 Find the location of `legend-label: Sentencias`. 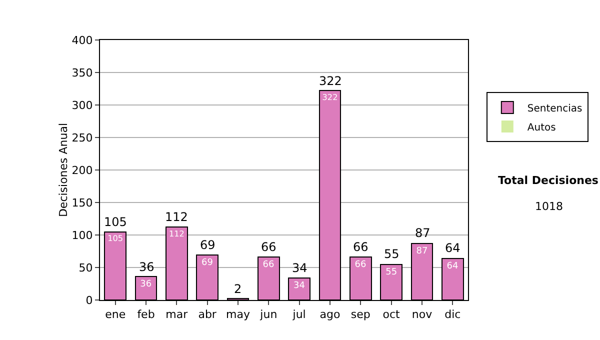

legend-label: Sentencias is located at coordinates (554, 108).